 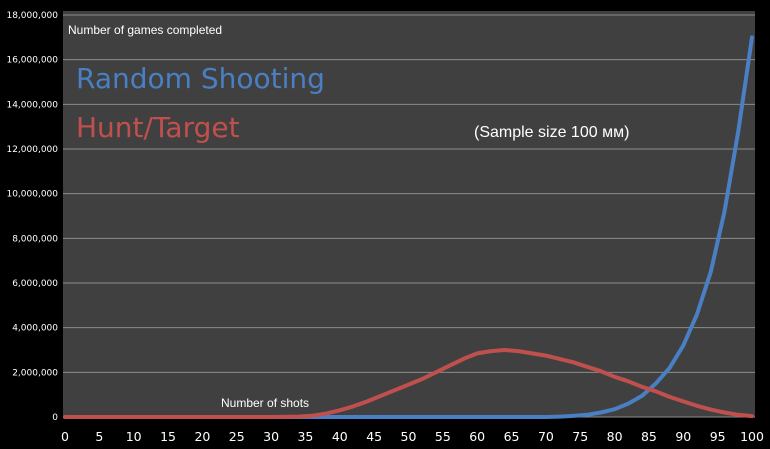 I want to click on x-tick-label: 60, so click(x=477, y=436).